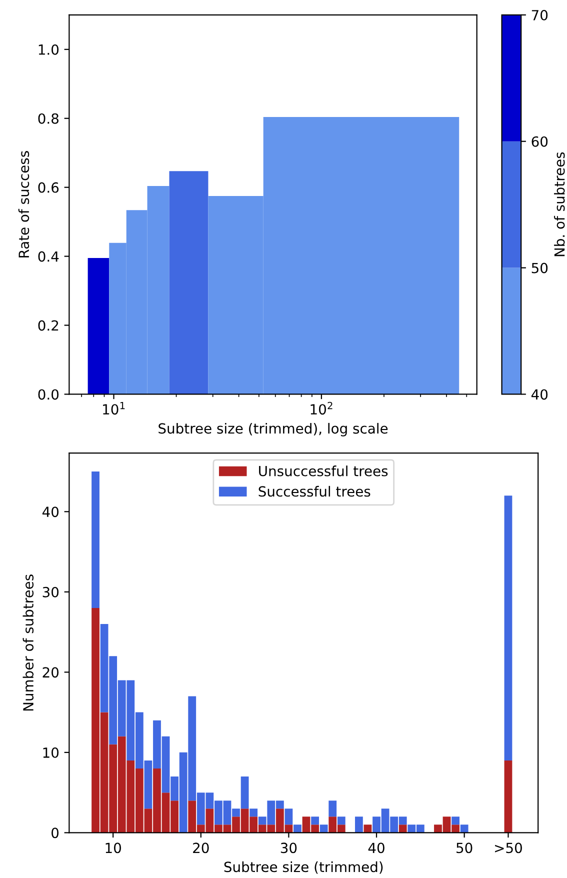 The width and height of the screenshot is (567, 878). I want to click on x-tick-label: 40, so click(376, 848).